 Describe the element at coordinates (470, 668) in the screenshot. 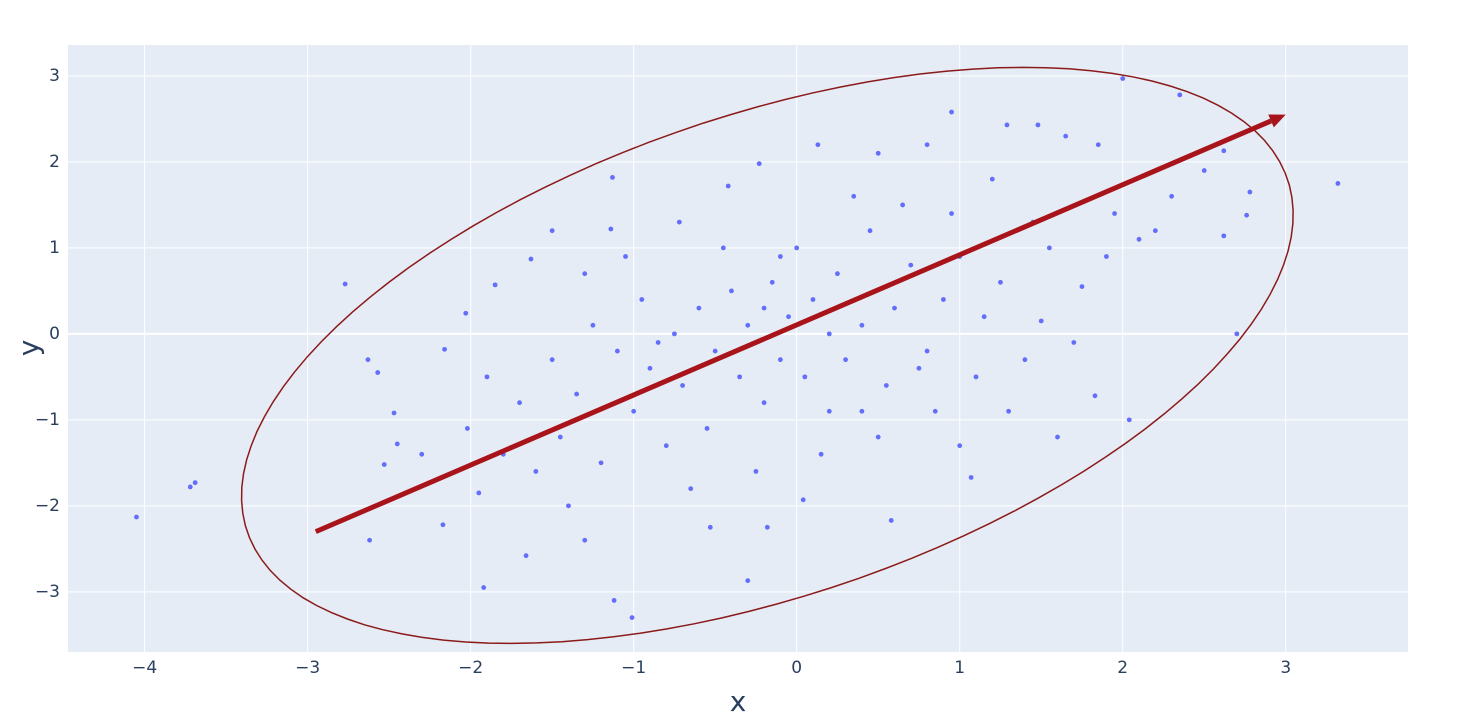

I see `x-tick-label: −2` at that location.